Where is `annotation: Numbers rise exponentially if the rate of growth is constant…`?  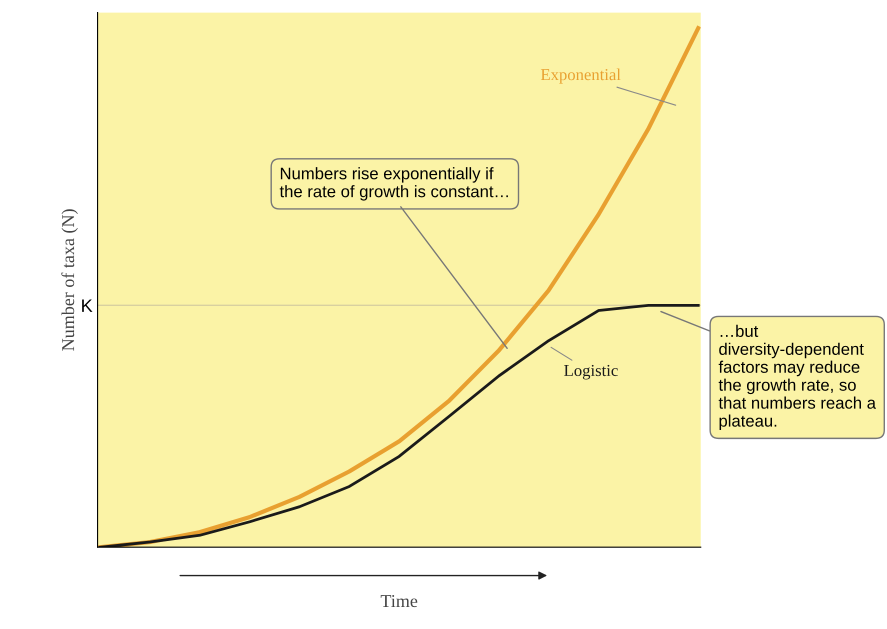
annotation: Numbers rise exponentially if the rate of growth is constant… is located at coordinates (394, 184).